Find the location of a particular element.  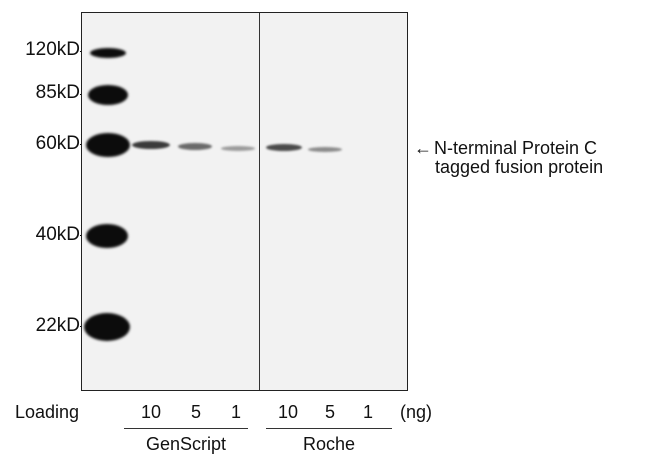

mw-marker-label: 22kD is located at coordinates (57, 325).